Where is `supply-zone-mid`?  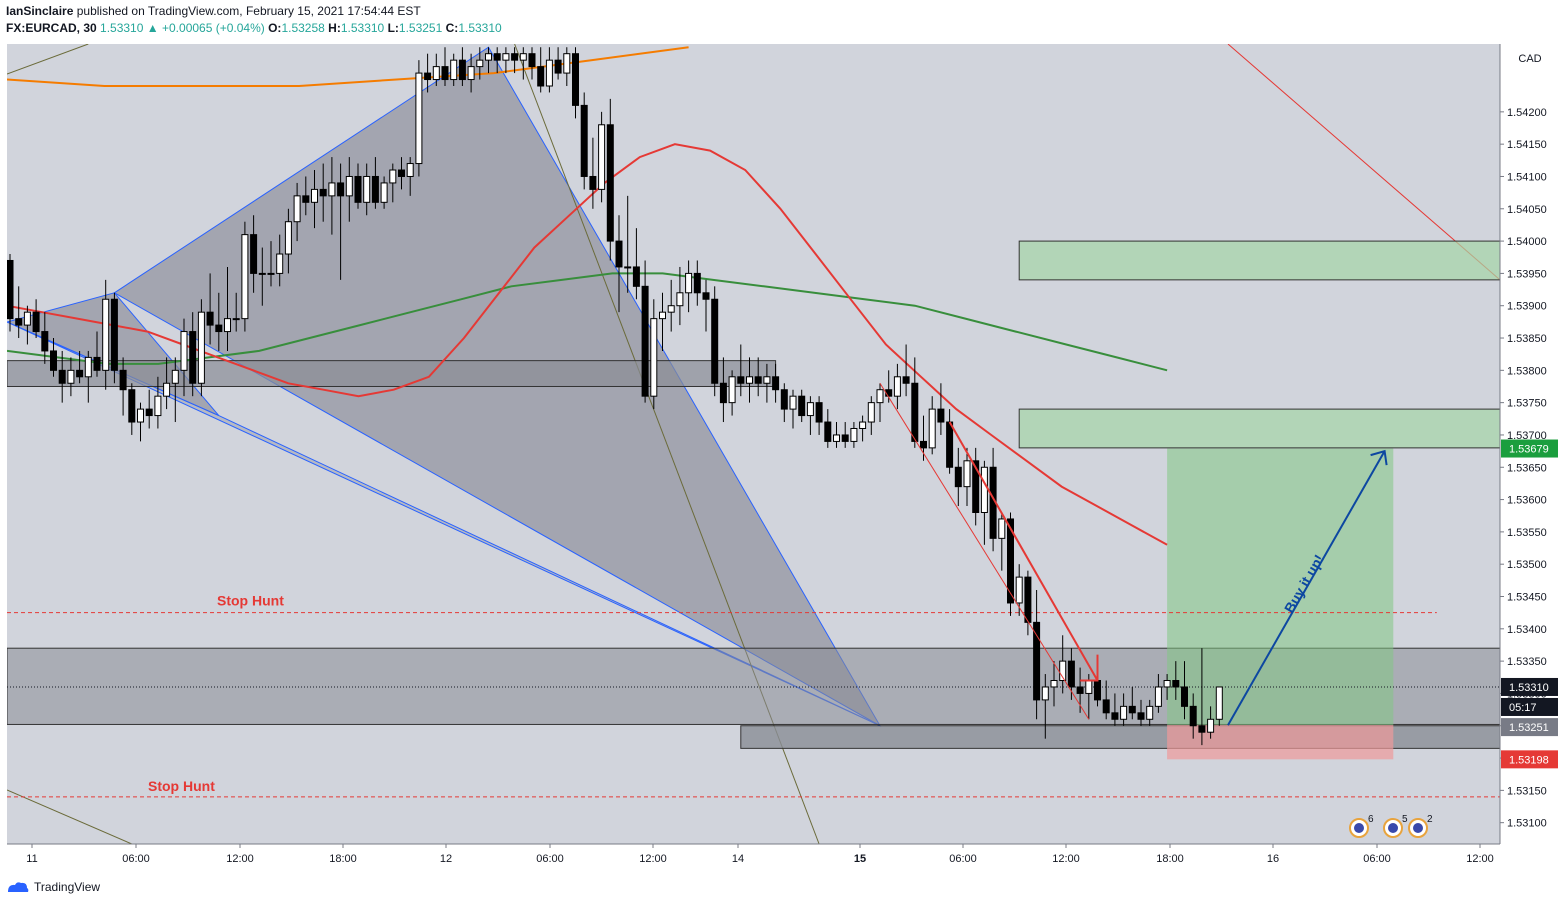 supply-zone-mid is located at coordinates (1259, 428).